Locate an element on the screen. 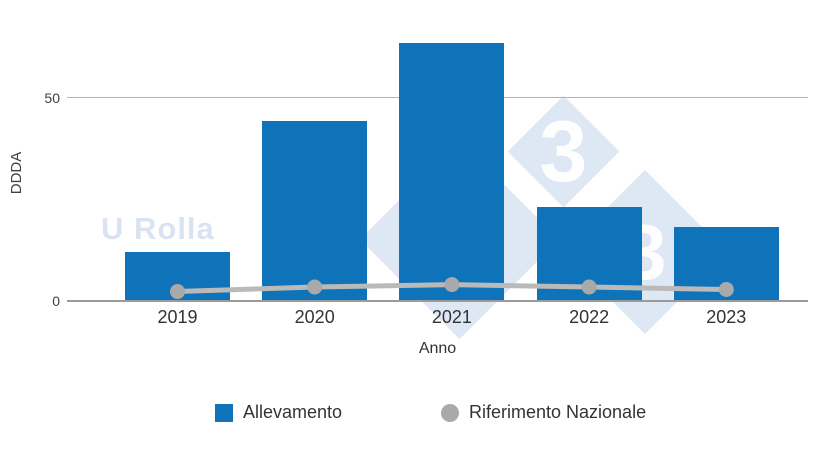 The width and height of the screenshot is (820, 462). x-axis-line is located at coordinates (437, 301).